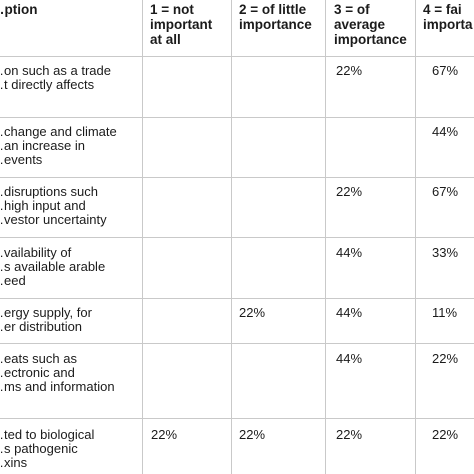  What do you see at coordinates (19, 9) in the screenshot?
I see `header-description: …ption` at bounding box center [19, 9].